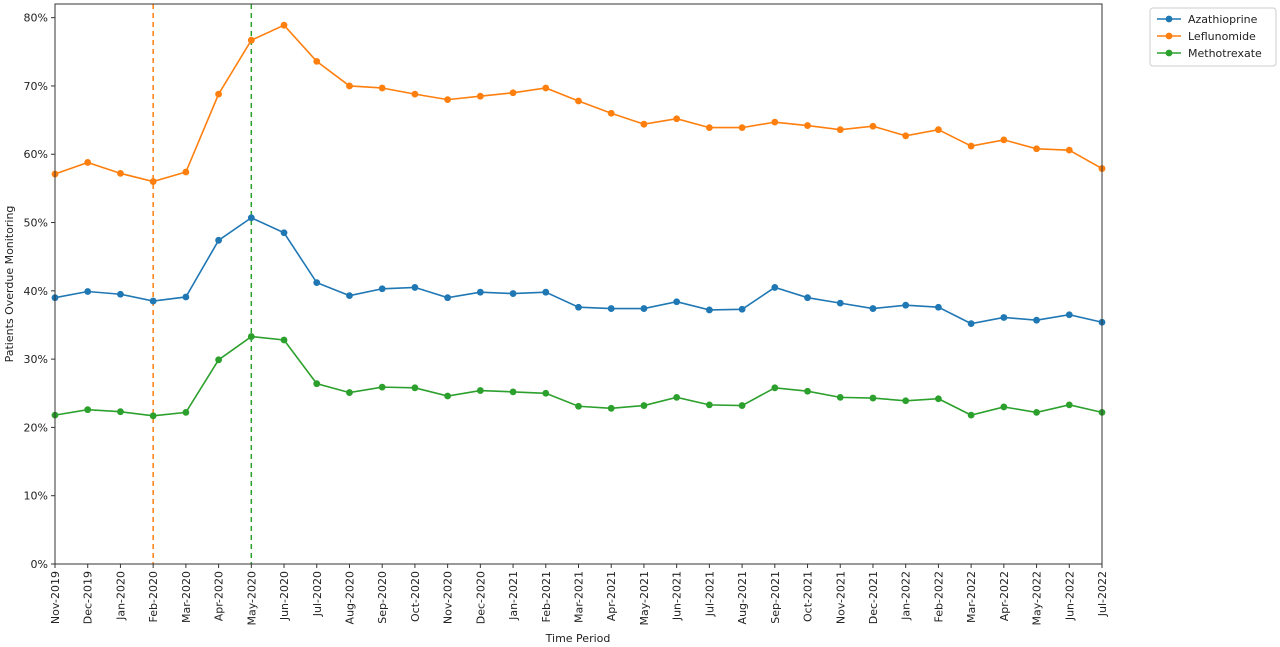 This screenshot has height=647, width=1280. I want to click on x-tick-label: Feb-2020, so click(153, 596).